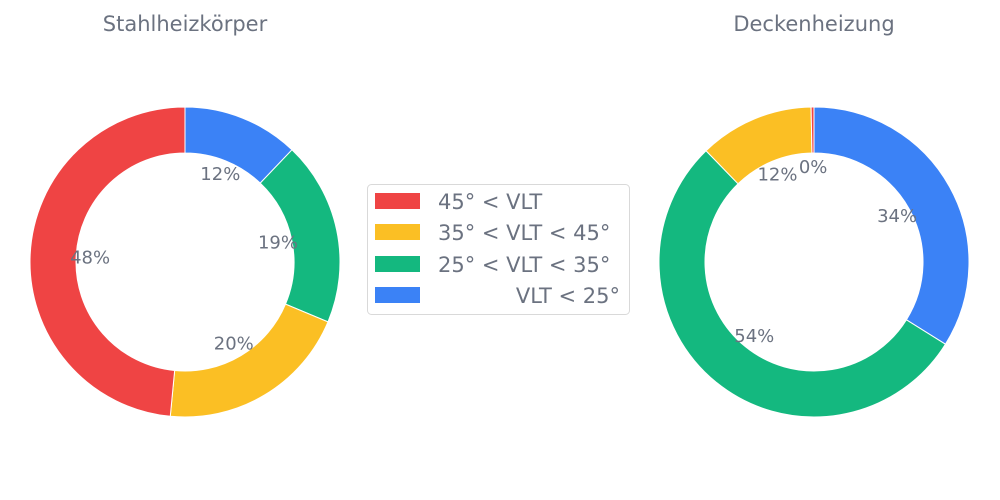 The width and height of the screenshot is (1000, 500). Describe the element at coordinates (568, 296) in the screenshot. I see `legend-label-3: VLT < 25°` at that location.